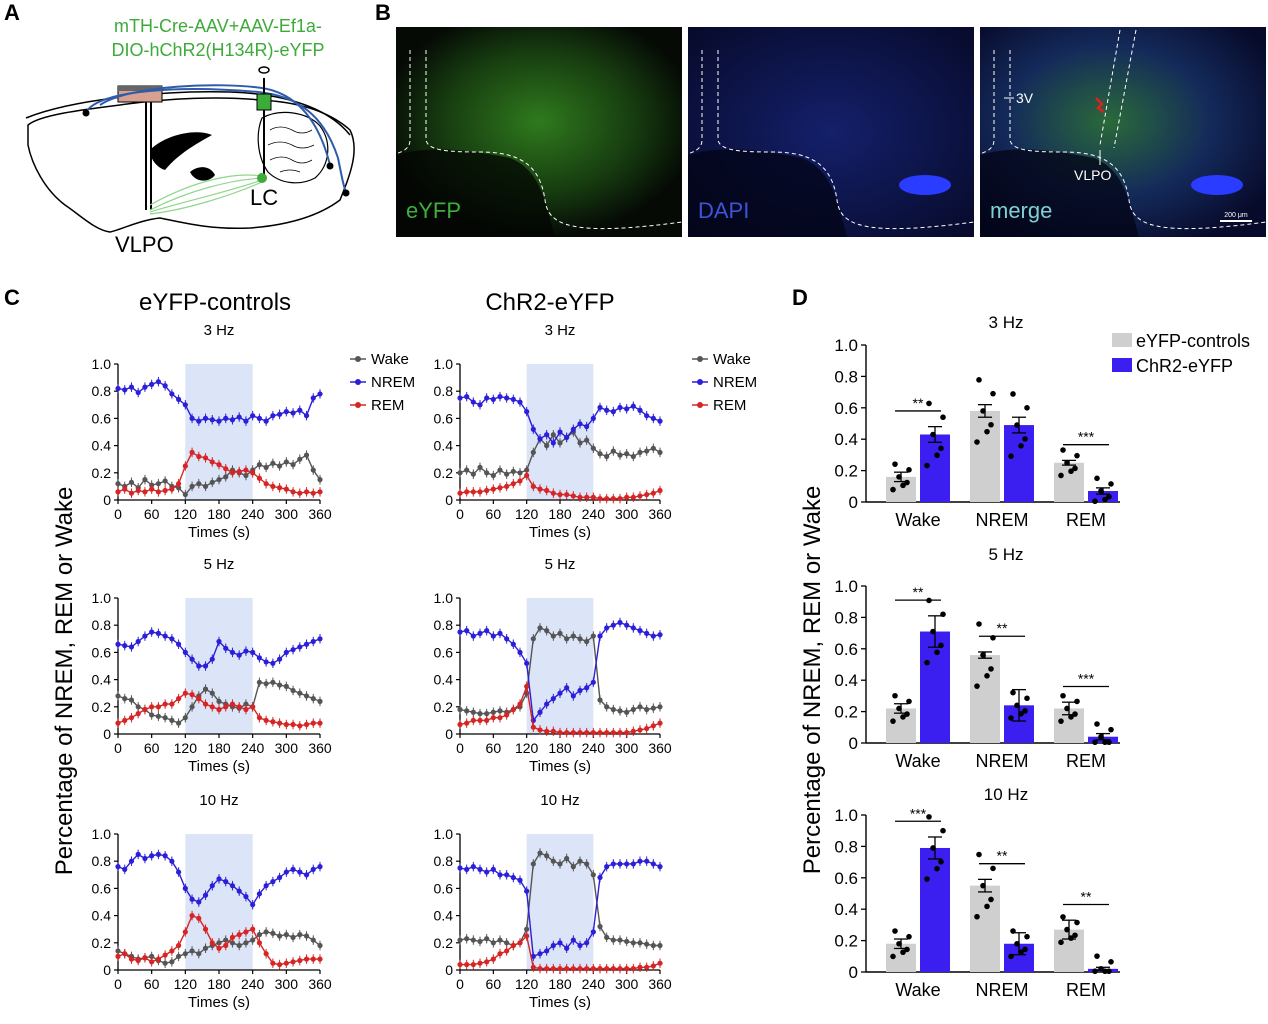 The height and width of the screenshot is (1024, 1268). What do you see at coordinates (358, 382) in the screenshot?
I see `legend-marker-nrem` at bounding box center [358, 382].